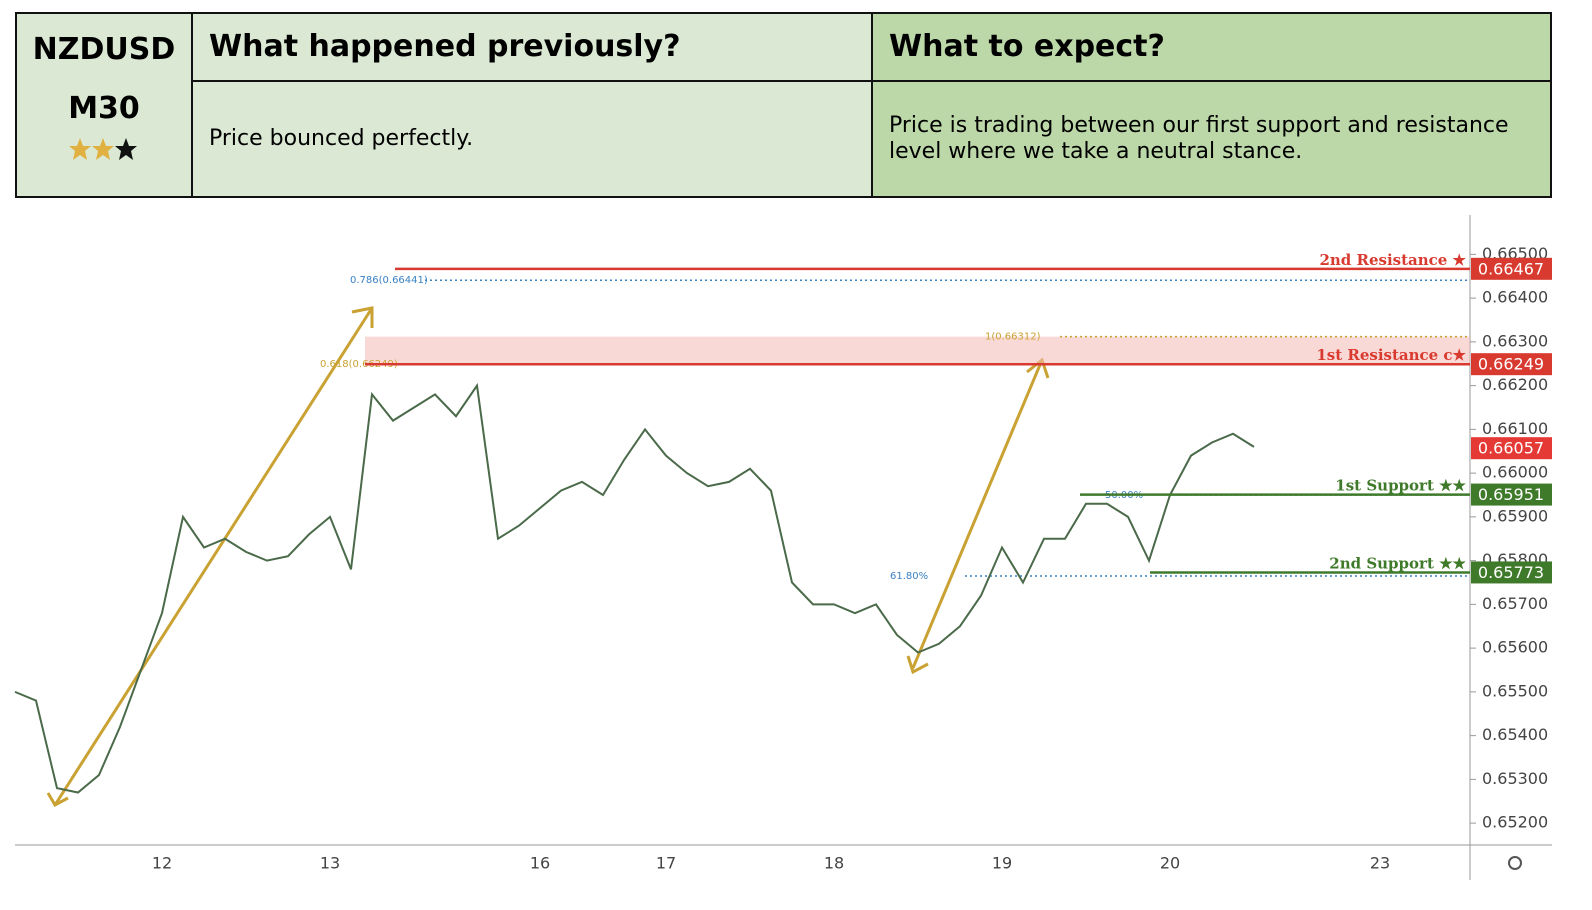 The height and width of the screenshot is (910, 1592). What do you see at coordinates (104, 49) in the screenshot?
I see `pair: NZDUSD` at bounding box center [104, 49].